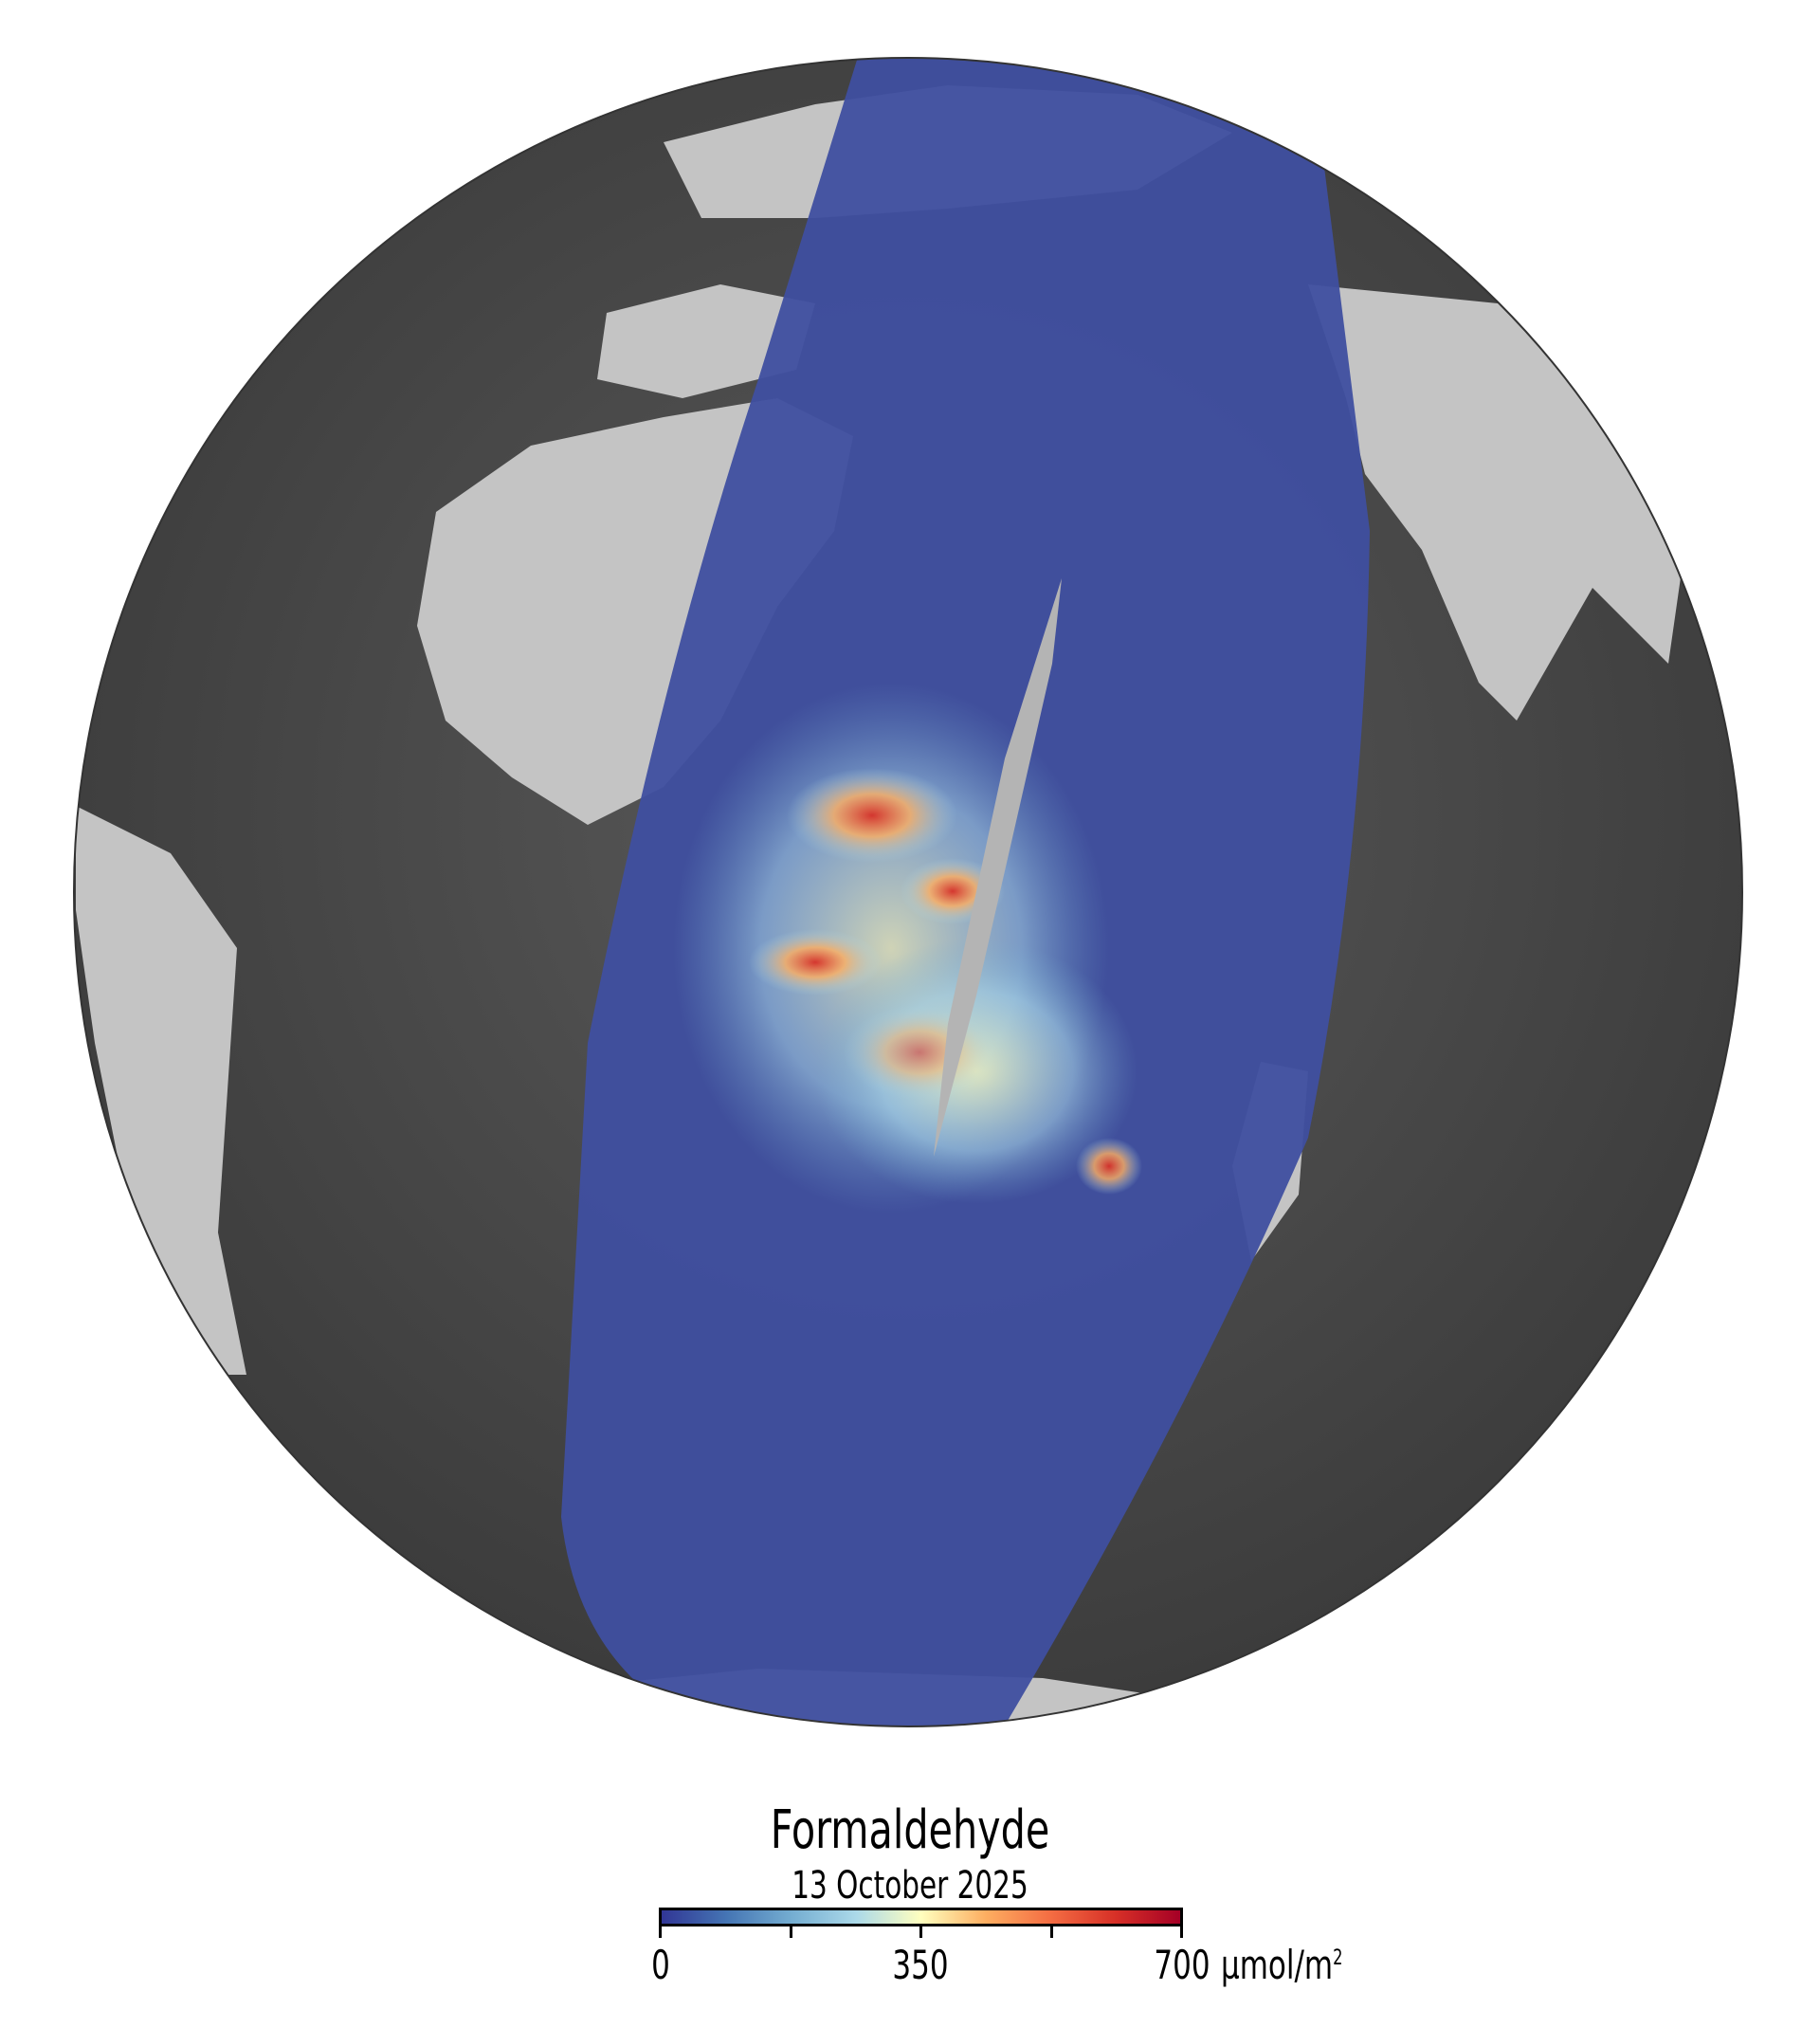 This screenshot has width=1820, height=2027. I want to click on colorbar-label-mid: 350, so click(920, 1965).